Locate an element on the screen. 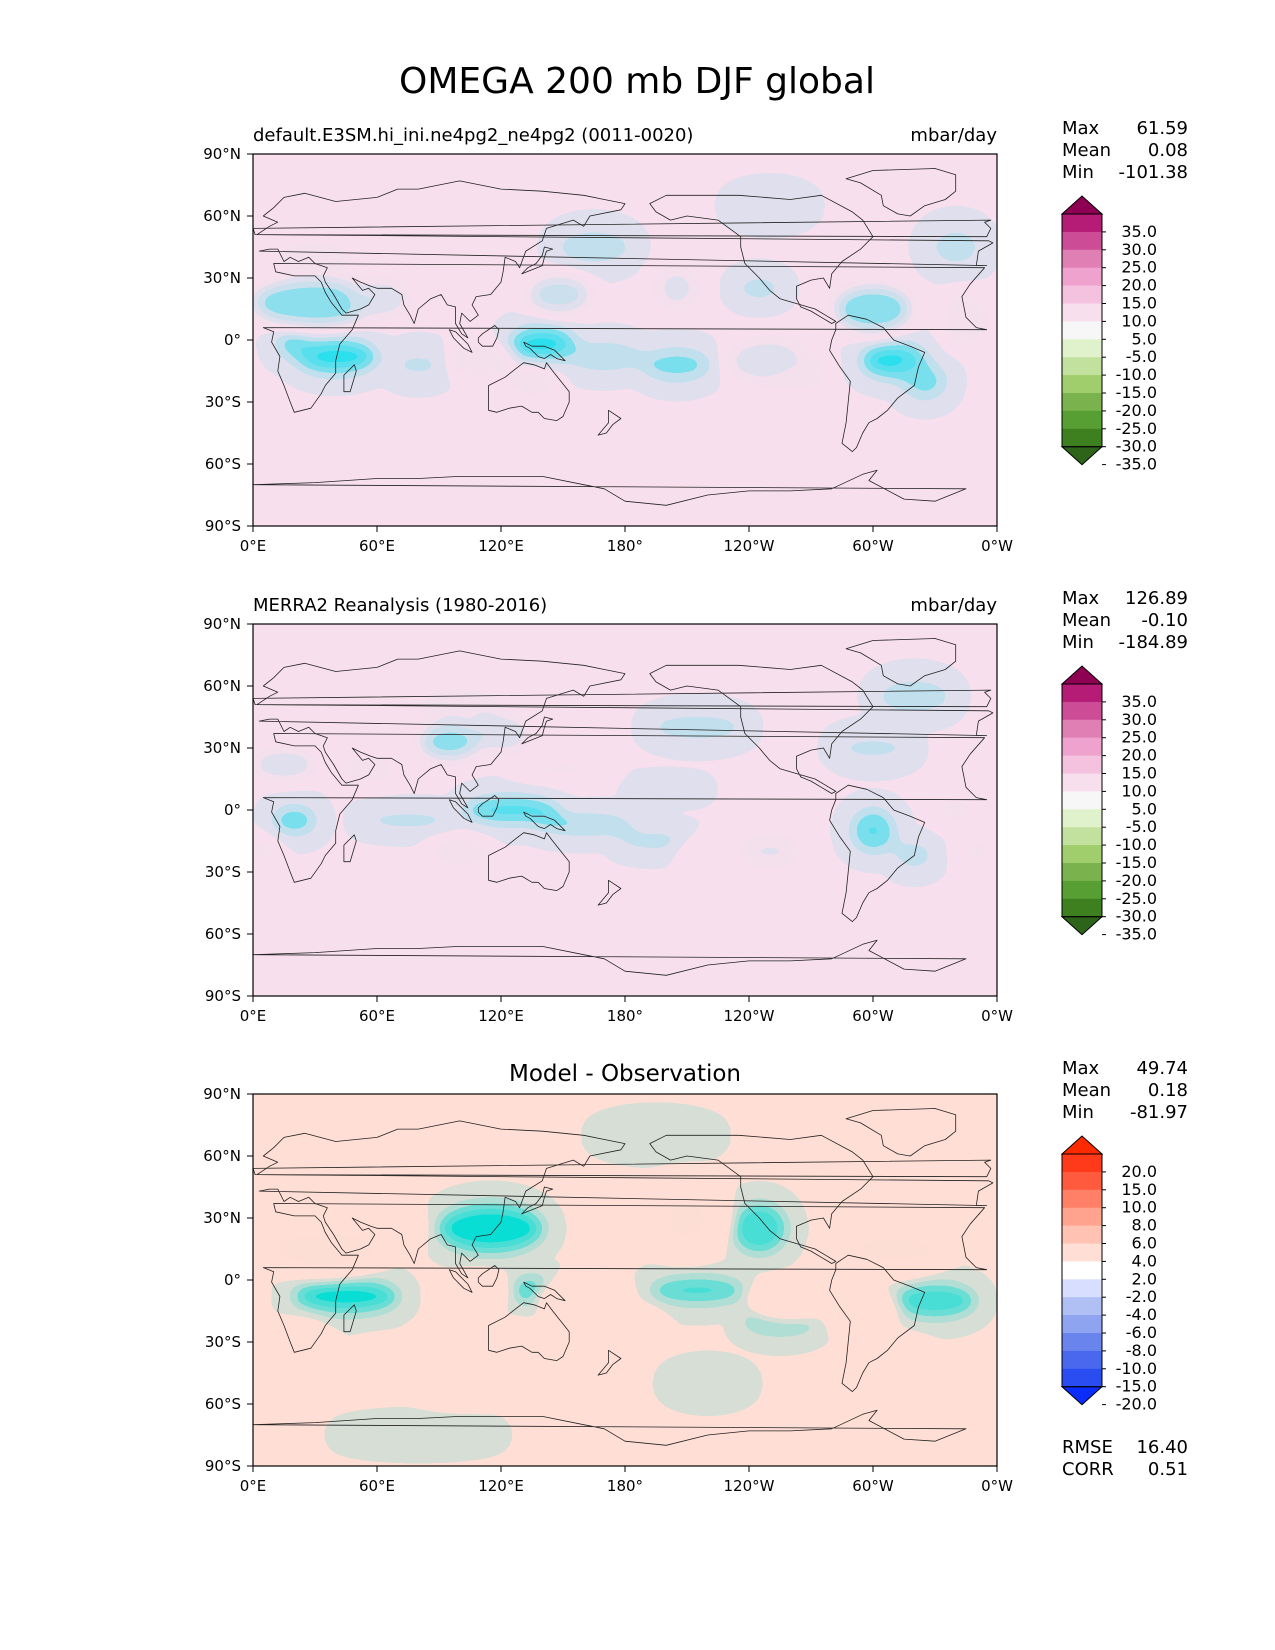 This screenshot has width=1275, height=1650. stat-value: 0.18 is located at coordinates (1168, 1090).